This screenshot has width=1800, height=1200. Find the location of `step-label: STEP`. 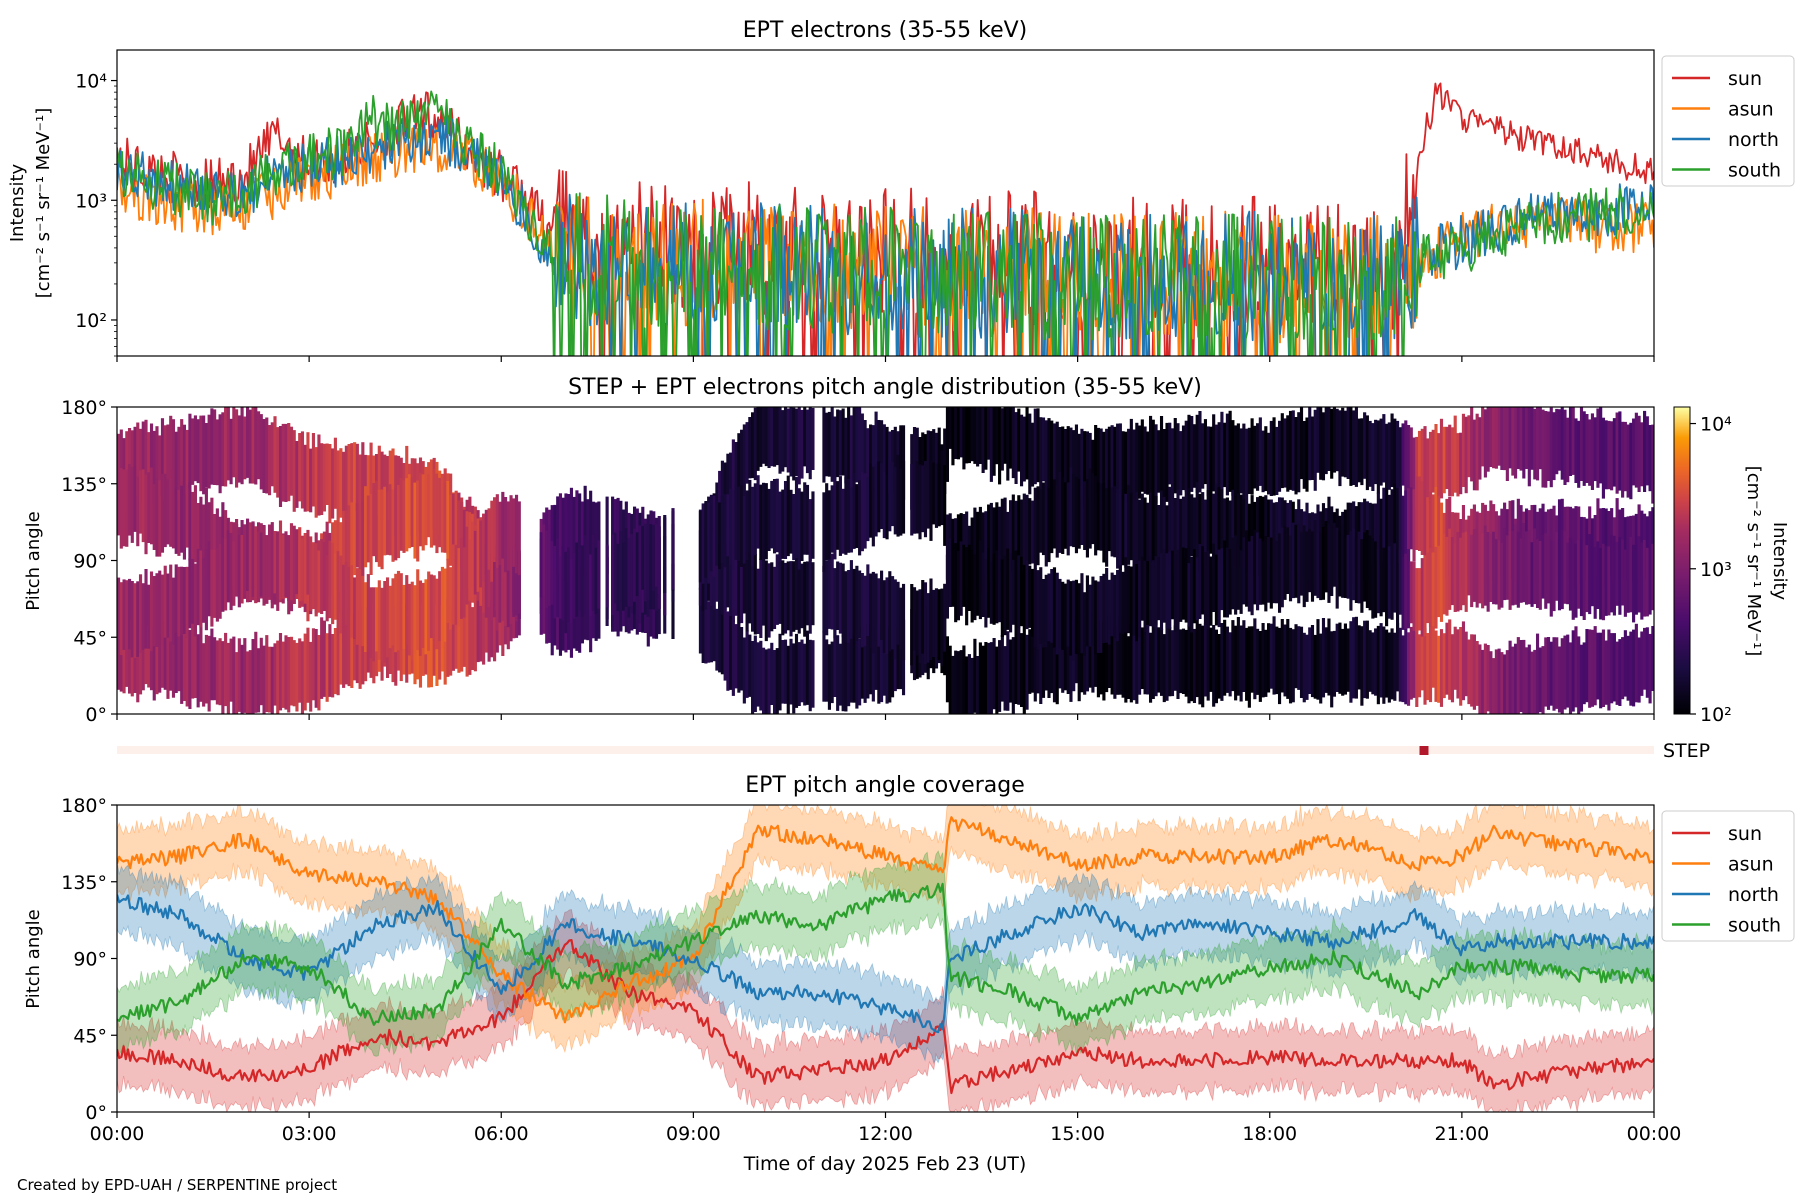

step-label: STEP is located at coordinates (1686, 751).